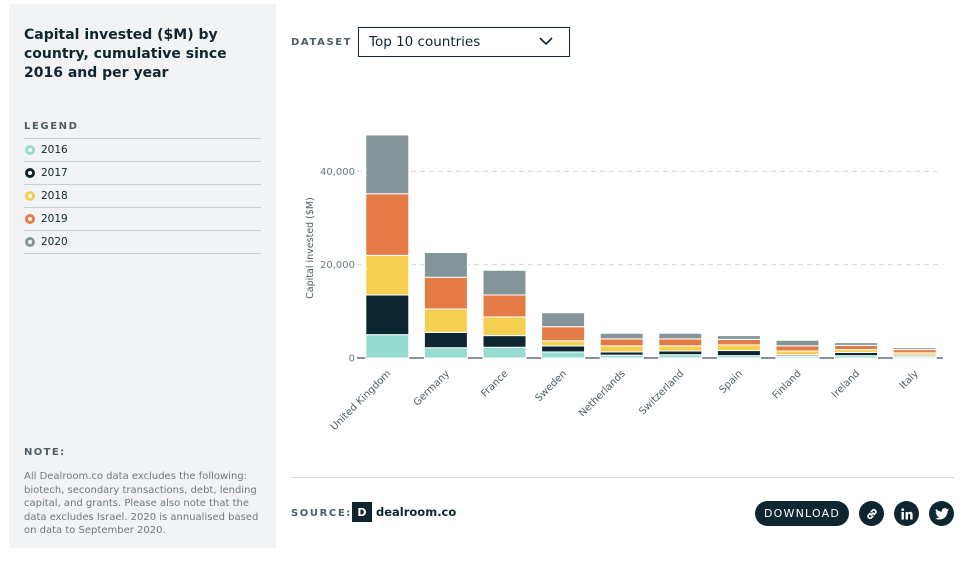 Image resolution: width=974 pixels, height=561 pixels. What do you see at coordinates (602, 393) in the screenshot?
I see `x-tick-label: Netherlands` at bounding box center [602, 393].